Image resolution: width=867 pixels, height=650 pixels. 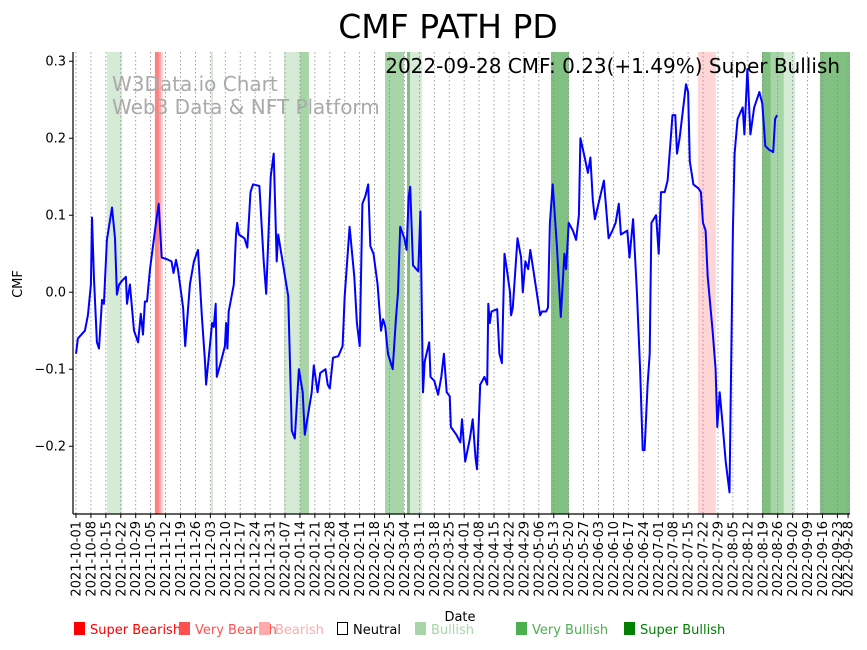 What do you see at coordinates (452, 630) in the screenshot?
I see `legend-bullish-label: Bullish` at bounding box center [452, 630].